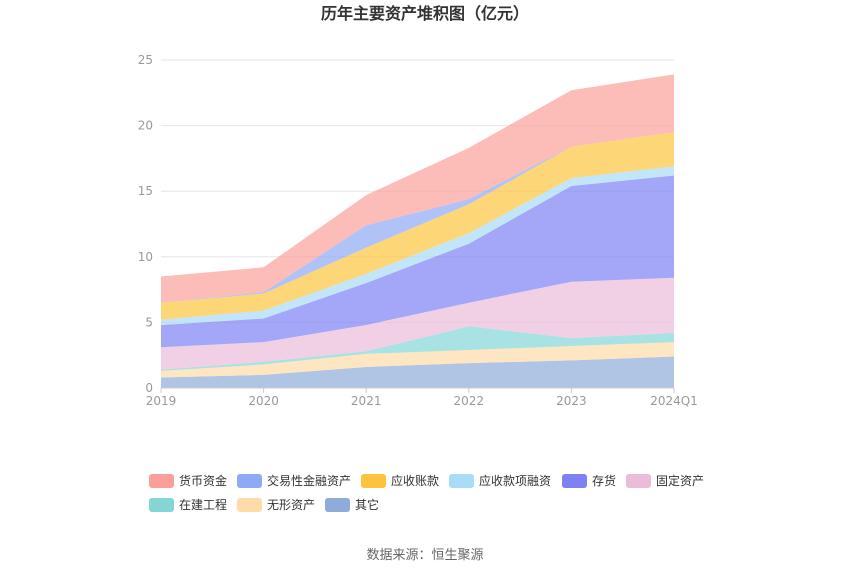 The image size is (850, 575). I want to click on y-tick-label: 15, so click(145, 191).